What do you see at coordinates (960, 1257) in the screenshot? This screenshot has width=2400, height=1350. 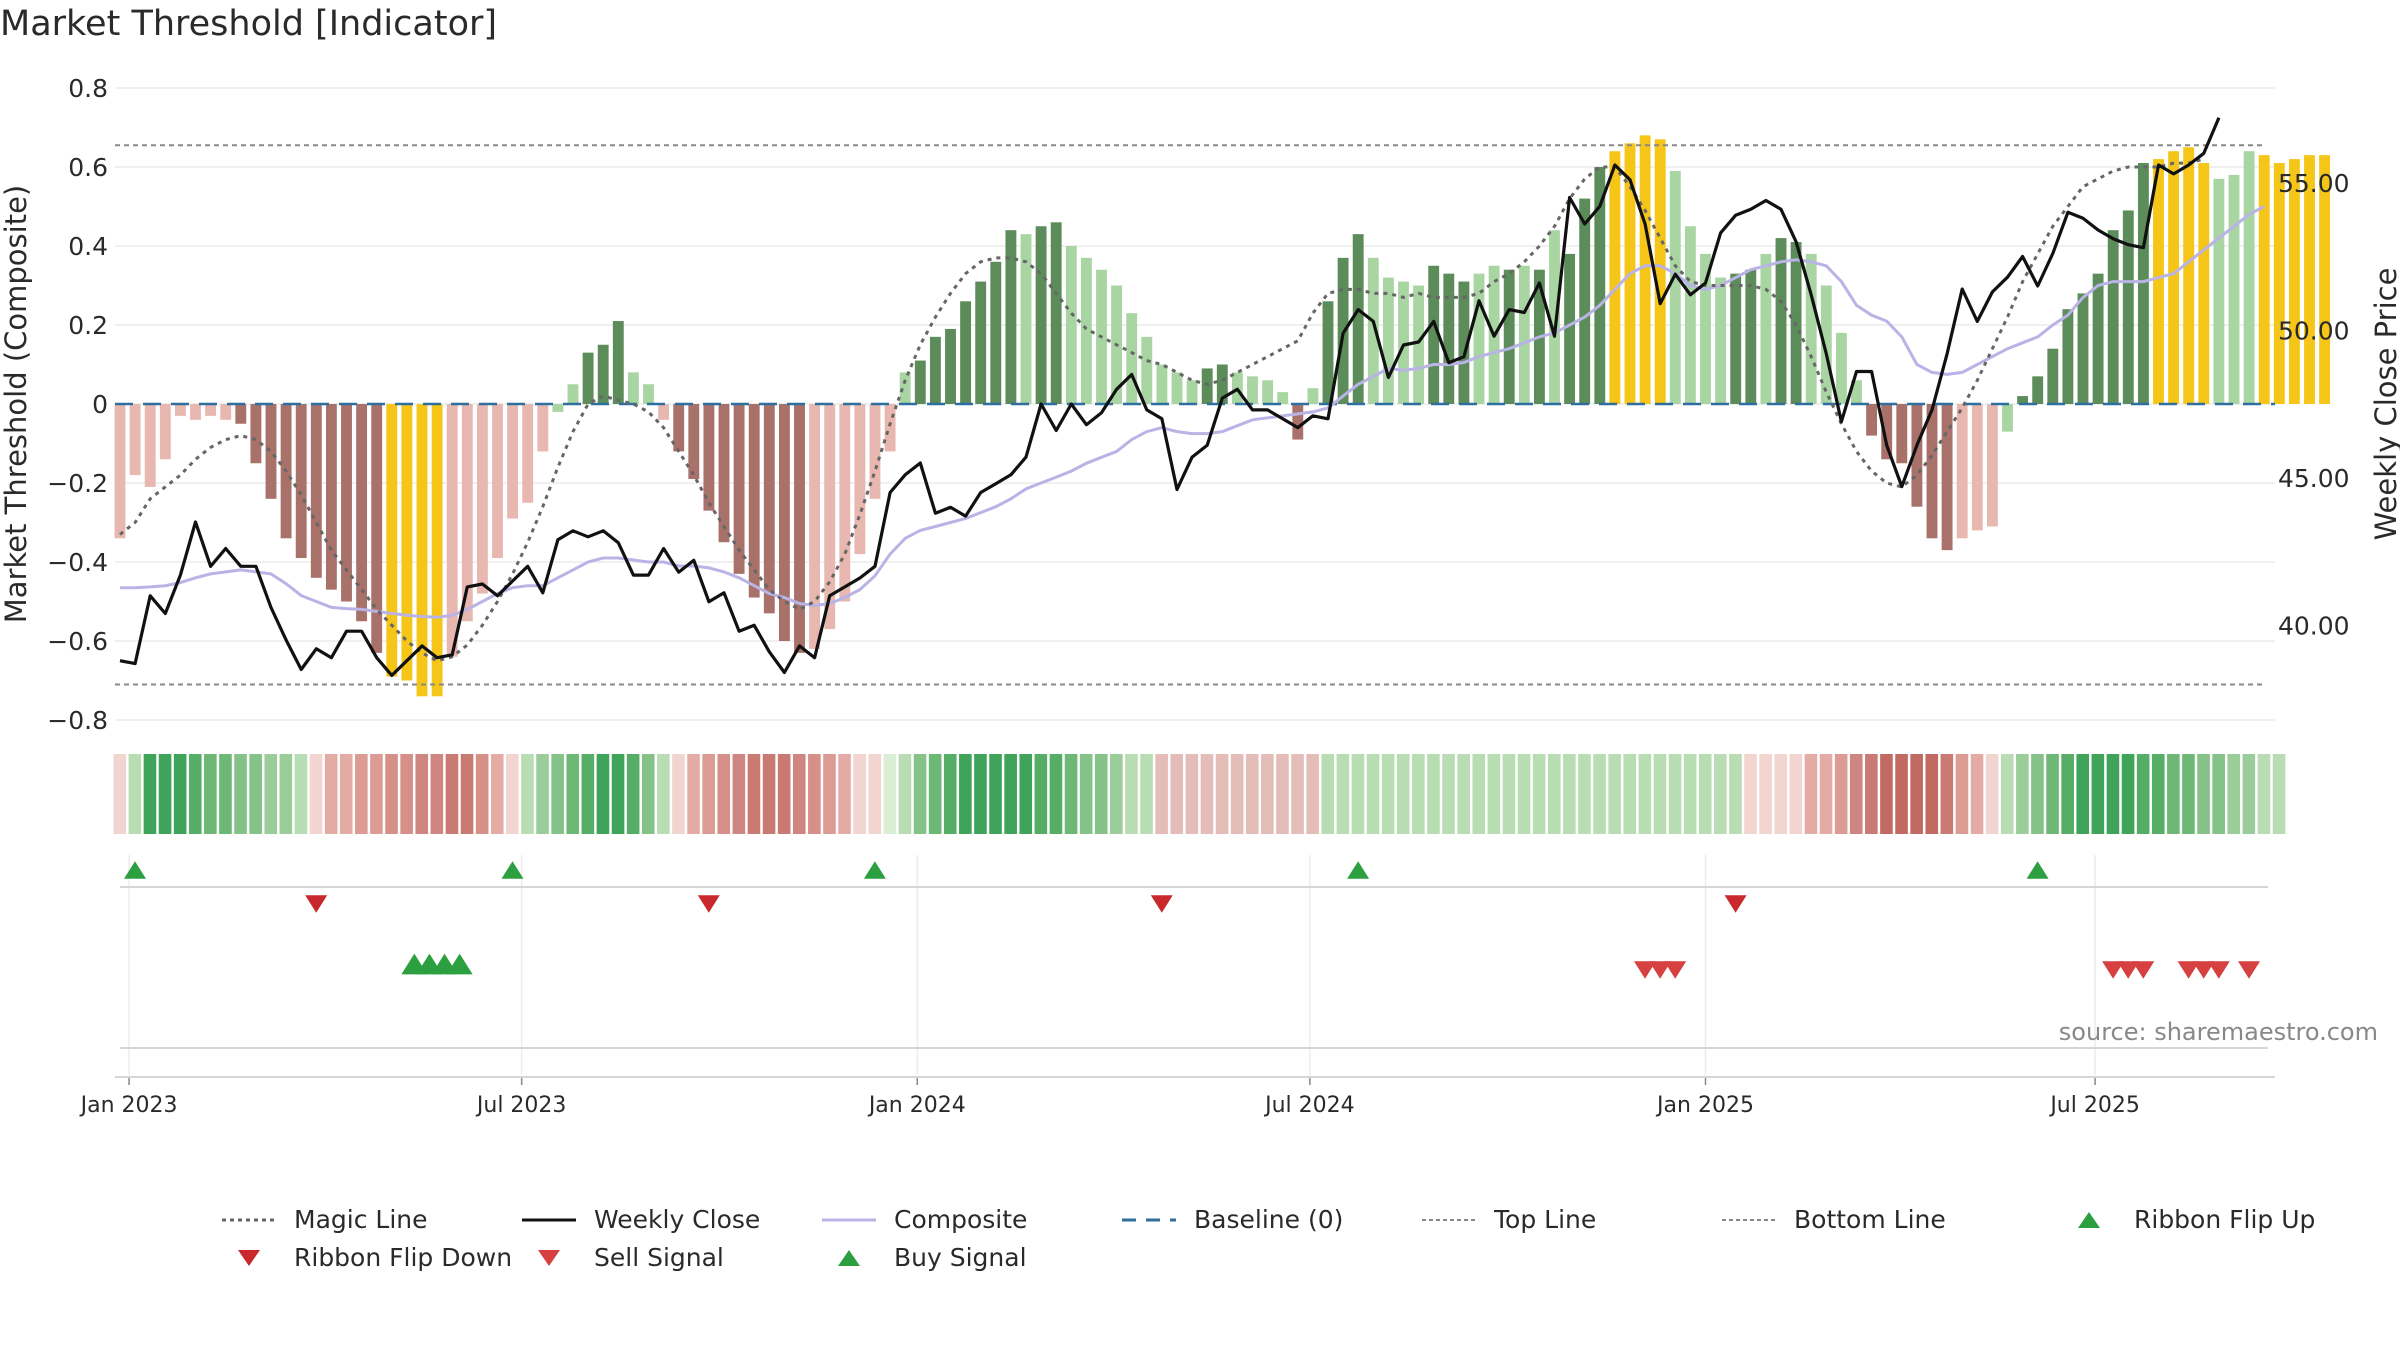 I see `legend-label: Buy Signal` at bounding box center [960, 1257].